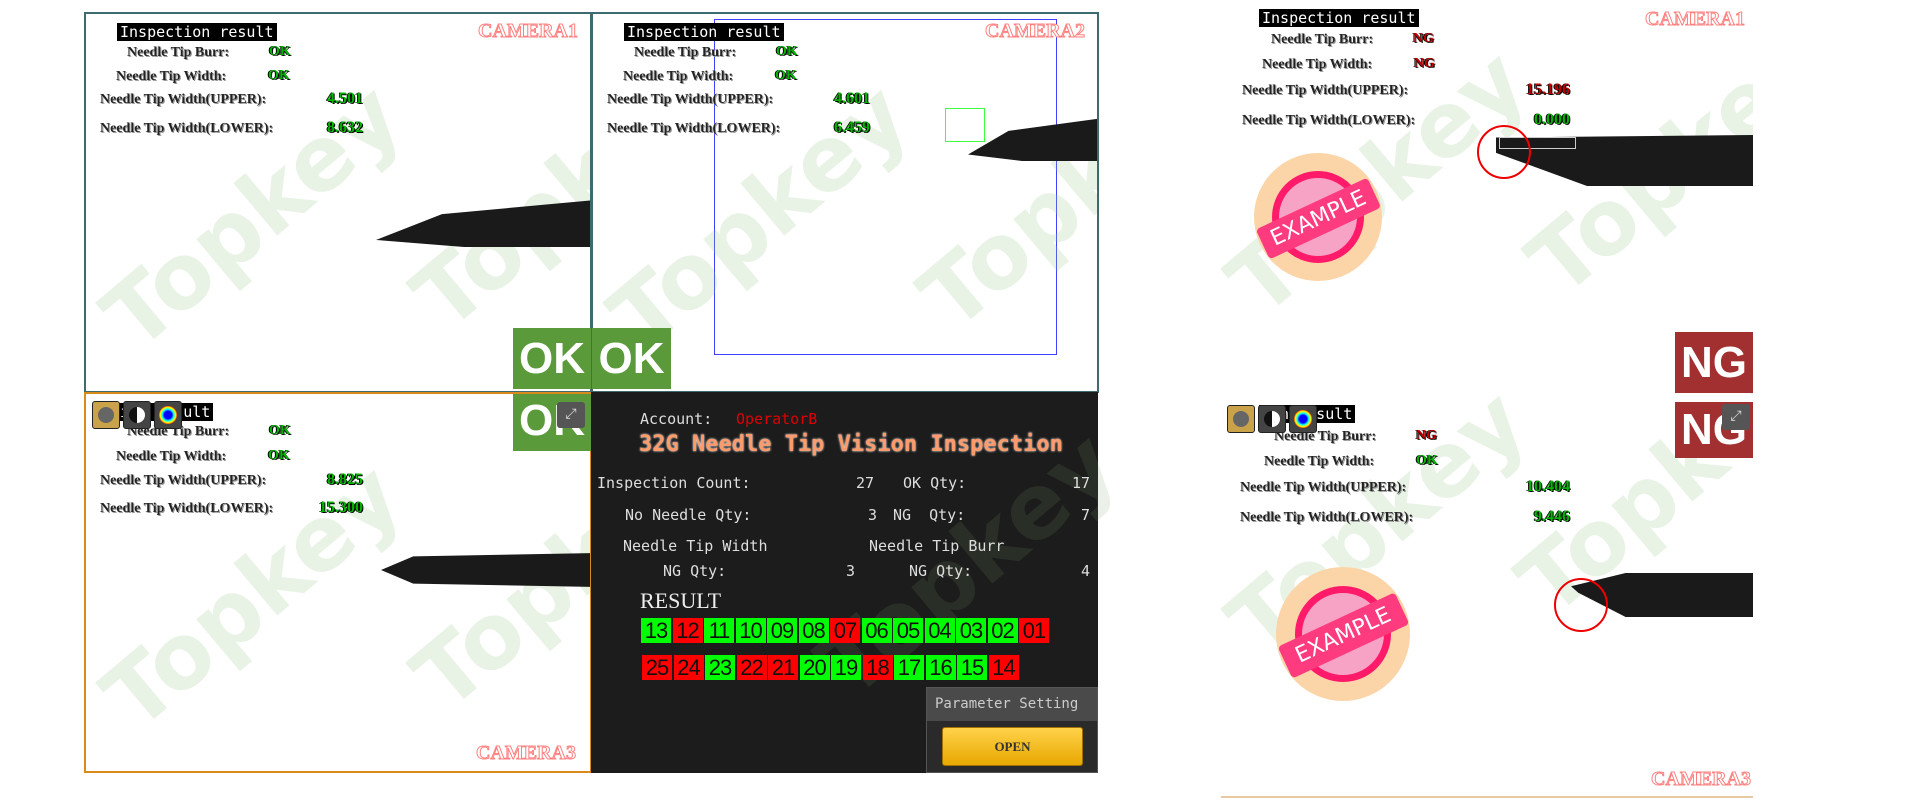 The height and width of the screenshot is (800, 1920). What do you see at coordinates (851, 571) in the screenshot?
I see `width-ng-value: 3` at bounding box center [851, 571].